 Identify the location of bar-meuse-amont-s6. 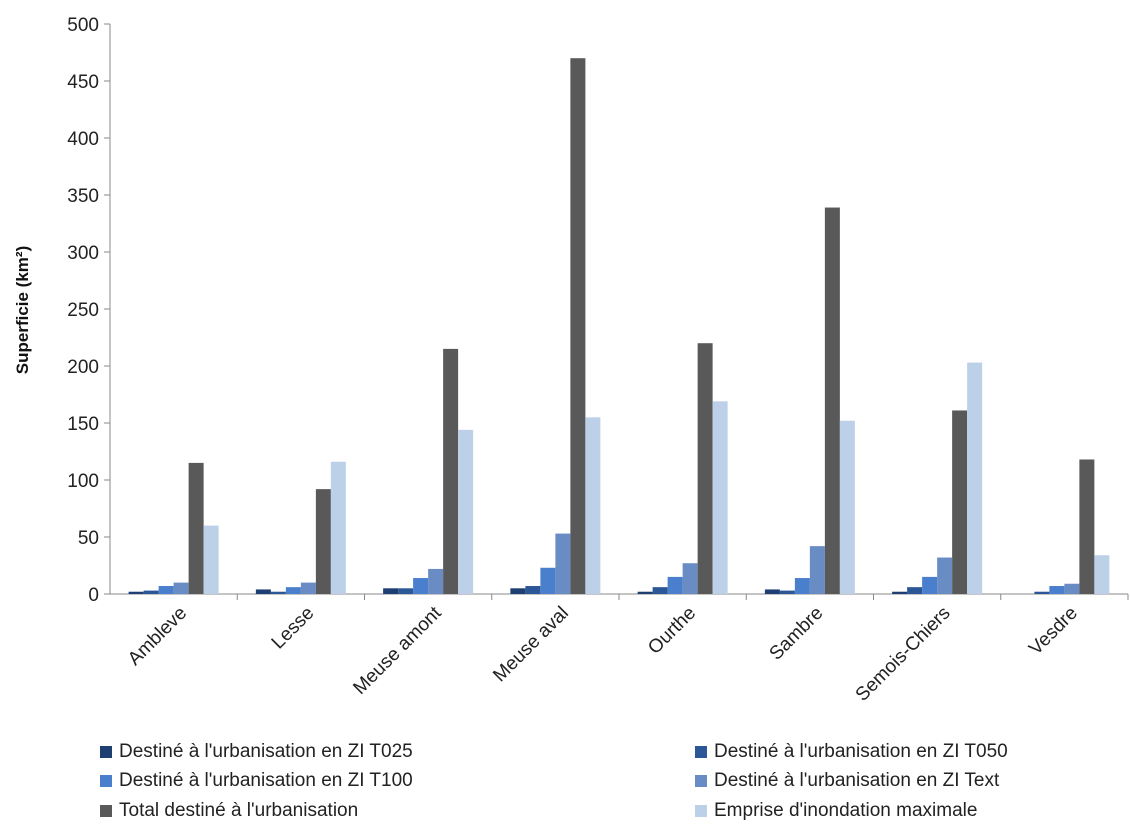
(466, 511).